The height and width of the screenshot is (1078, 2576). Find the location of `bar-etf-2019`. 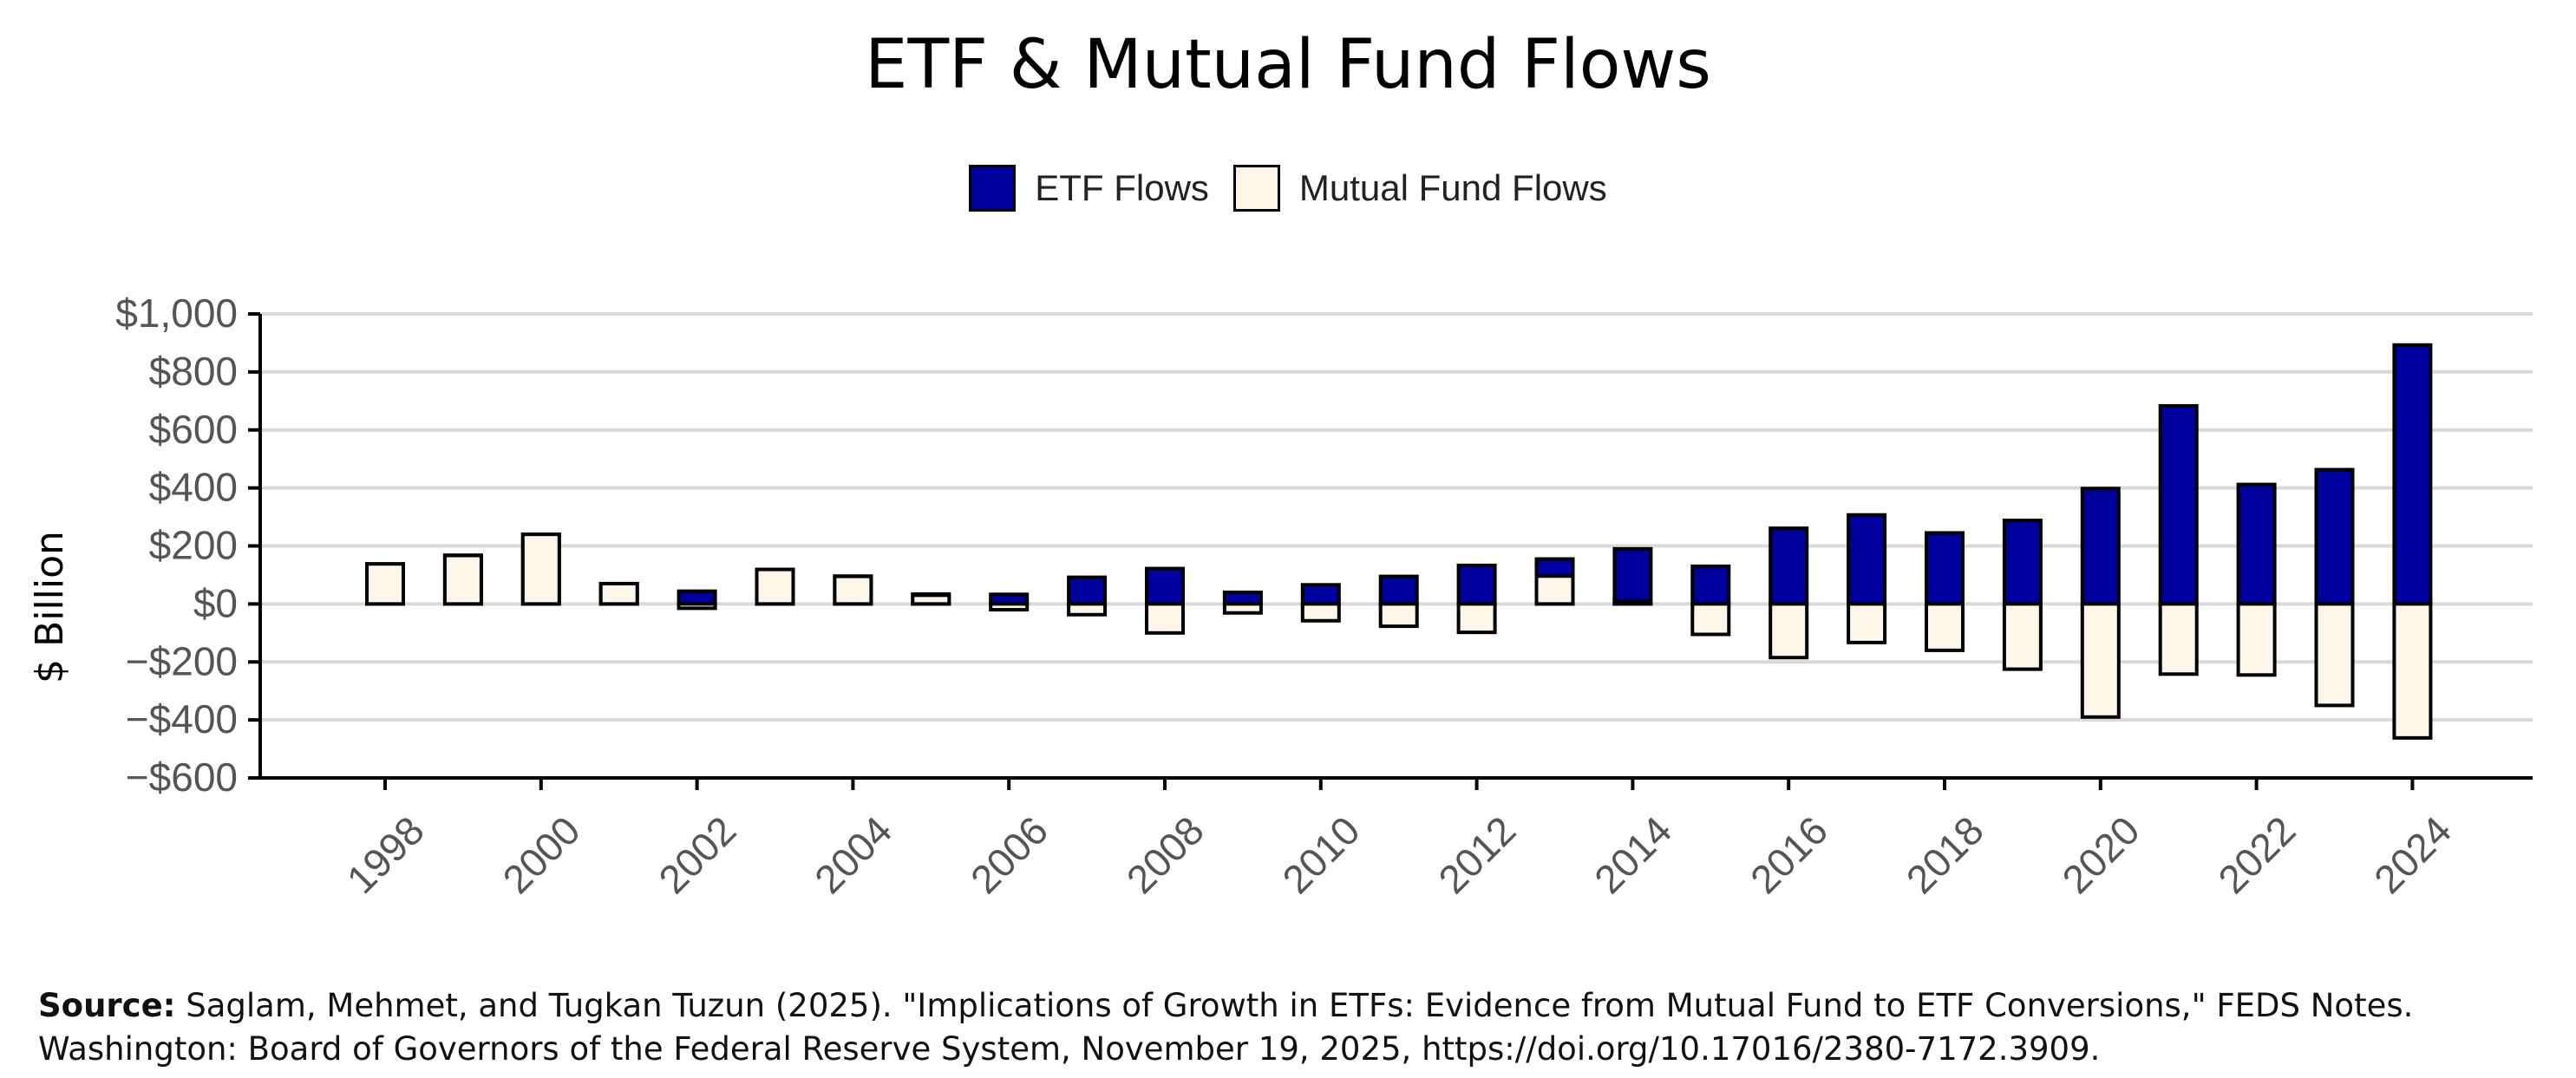

bar-etf-2019 is located at coordinates (2022, 562).